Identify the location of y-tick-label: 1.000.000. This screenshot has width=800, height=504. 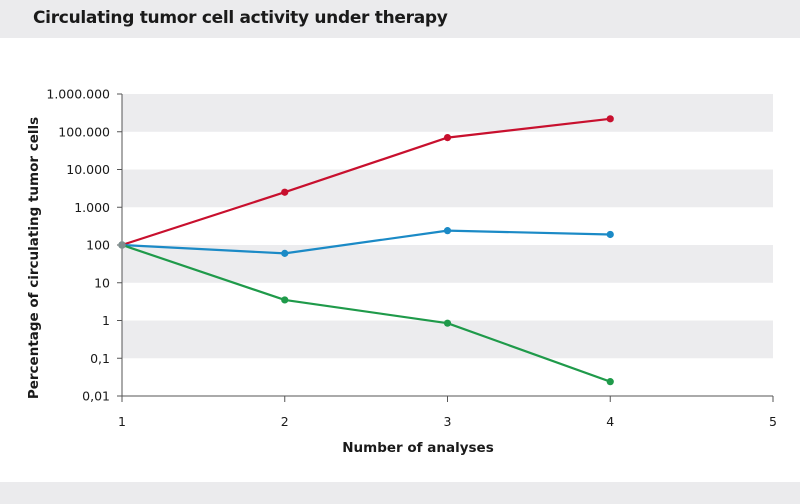
(78, 94).